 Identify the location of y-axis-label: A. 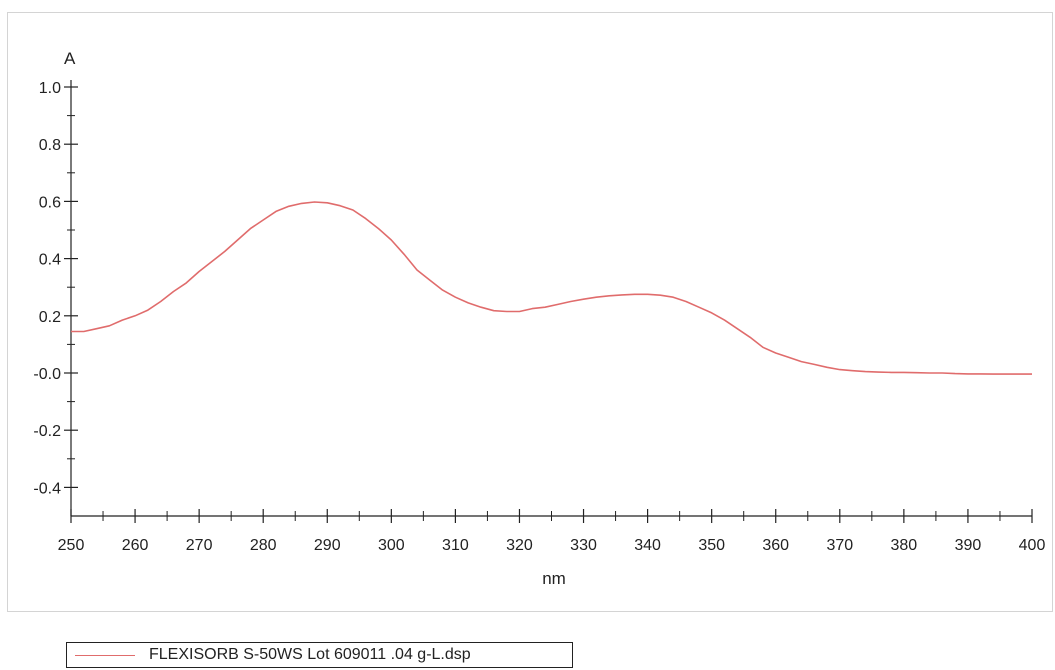
(70, 58).